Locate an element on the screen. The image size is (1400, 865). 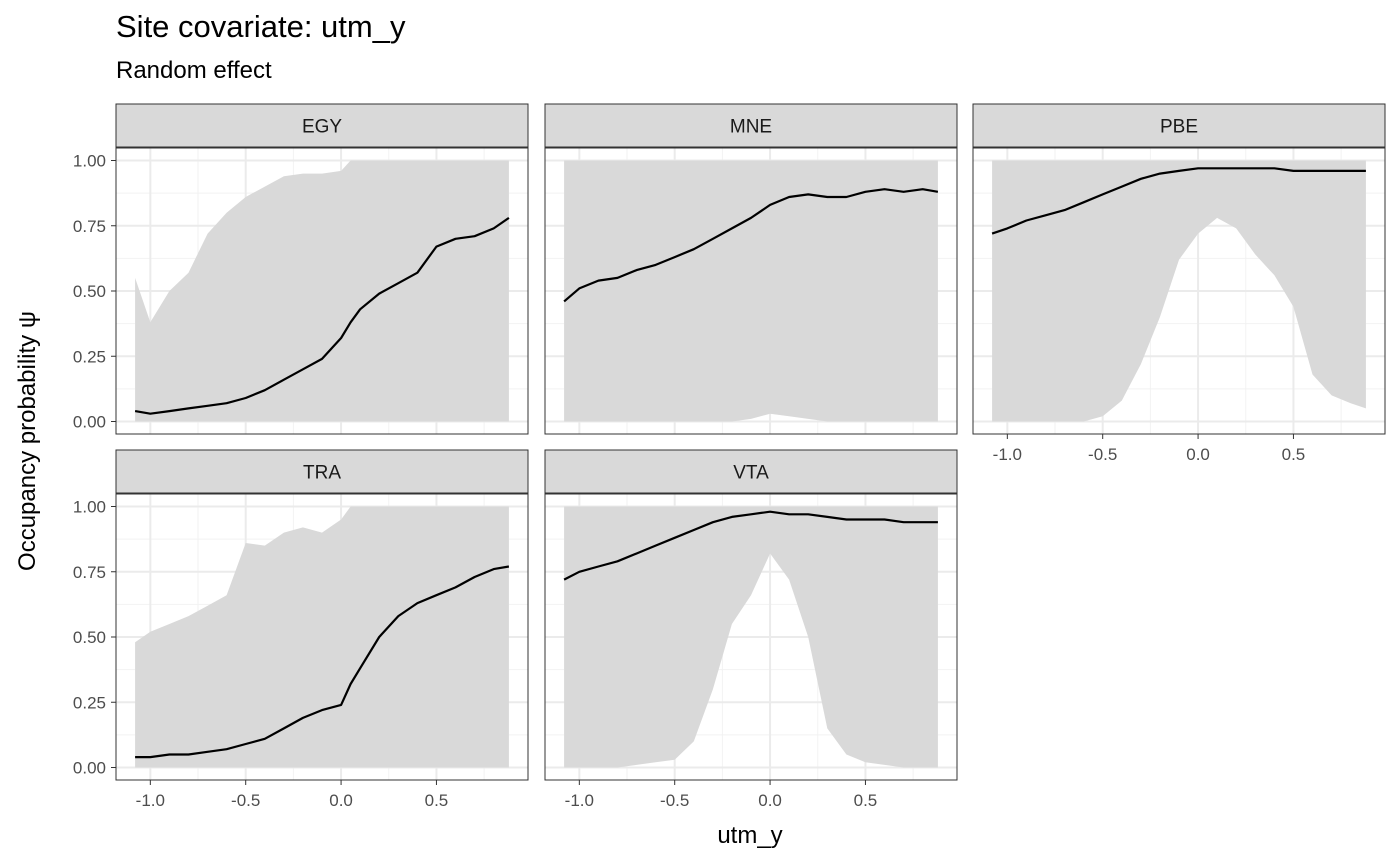
strip-label: MNE is located at coordinates (751, 127).